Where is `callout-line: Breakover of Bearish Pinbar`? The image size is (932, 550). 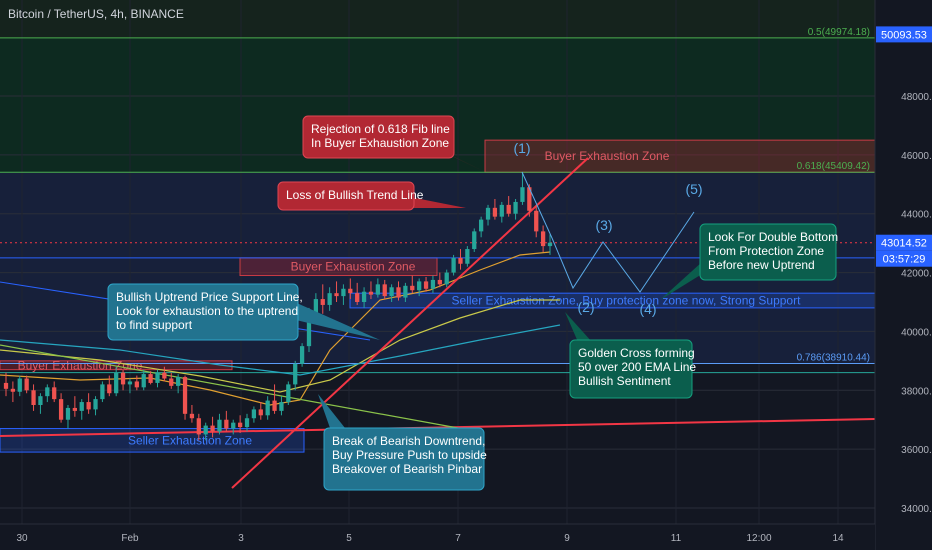 callout-line: Breakover of Bearish Pinbar is located at coordinates (407, 469).